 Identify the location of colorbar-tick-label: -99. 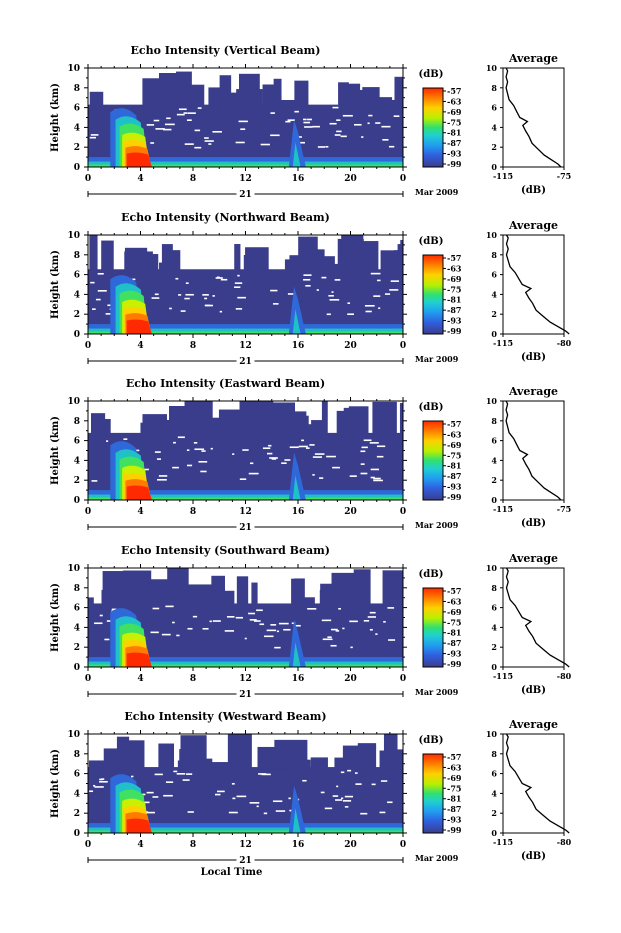
(454, 830).